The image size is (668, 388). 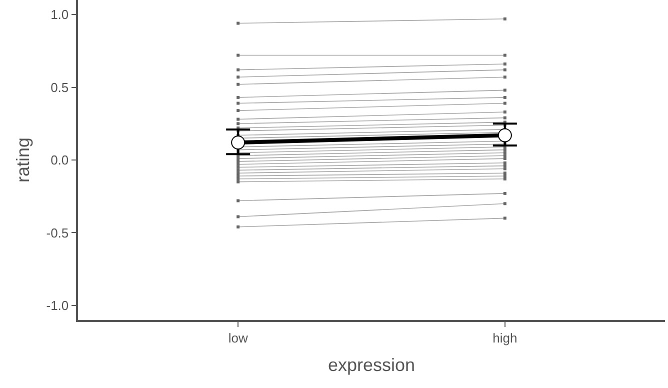 I want to click on y-axis-title: rating, so click(x=22, y=160).